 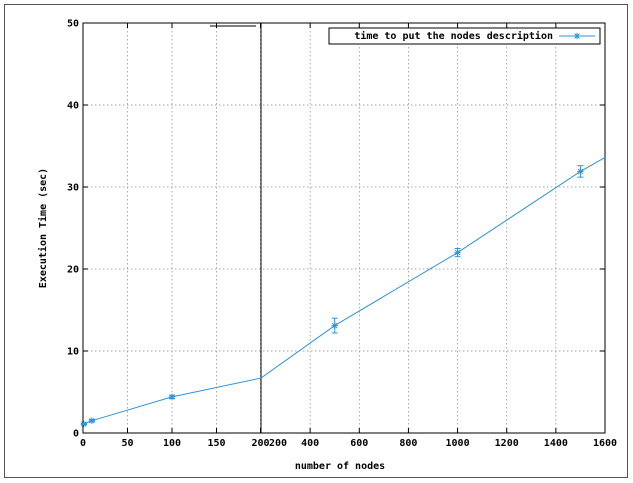 What do you see at coordinates (458, 443) in the screenshot?
I see `x-tick-label: 1000` at bounding box center [458, 443].